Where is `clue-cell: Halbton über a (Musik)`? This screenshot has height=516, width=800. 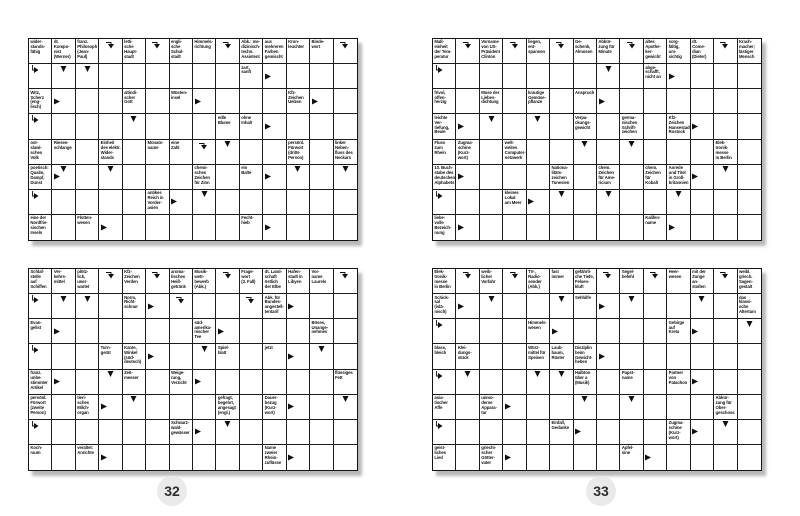
clue-cell: Halbton über a (Musik) is located at coordinates (585, 382).